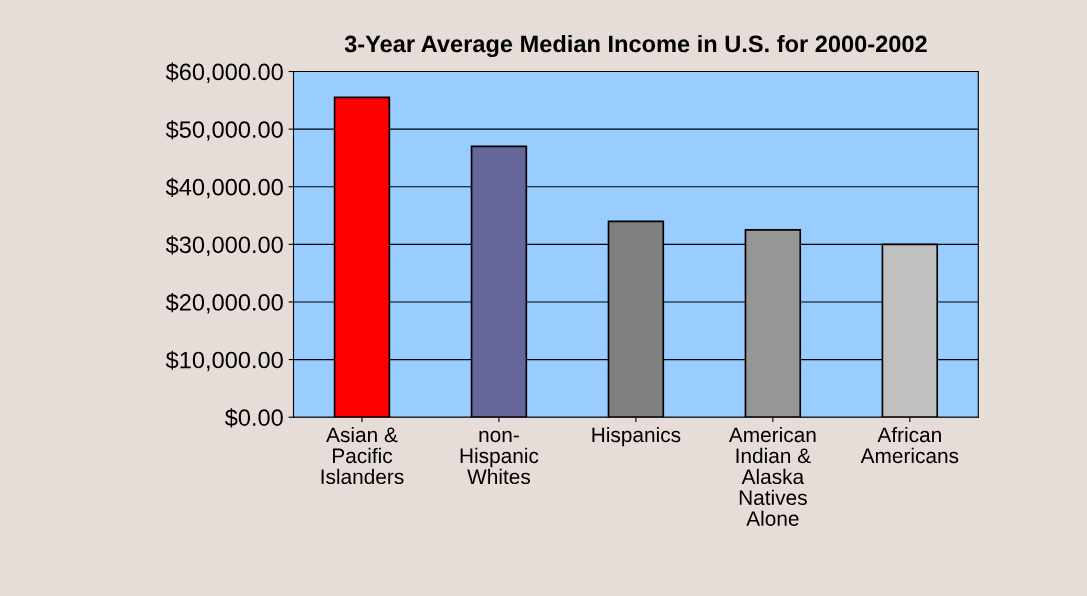 The height and width of the screenshot is (596, 1087). I want to click on x-tick-label: Hispanics, so click(636, 436).